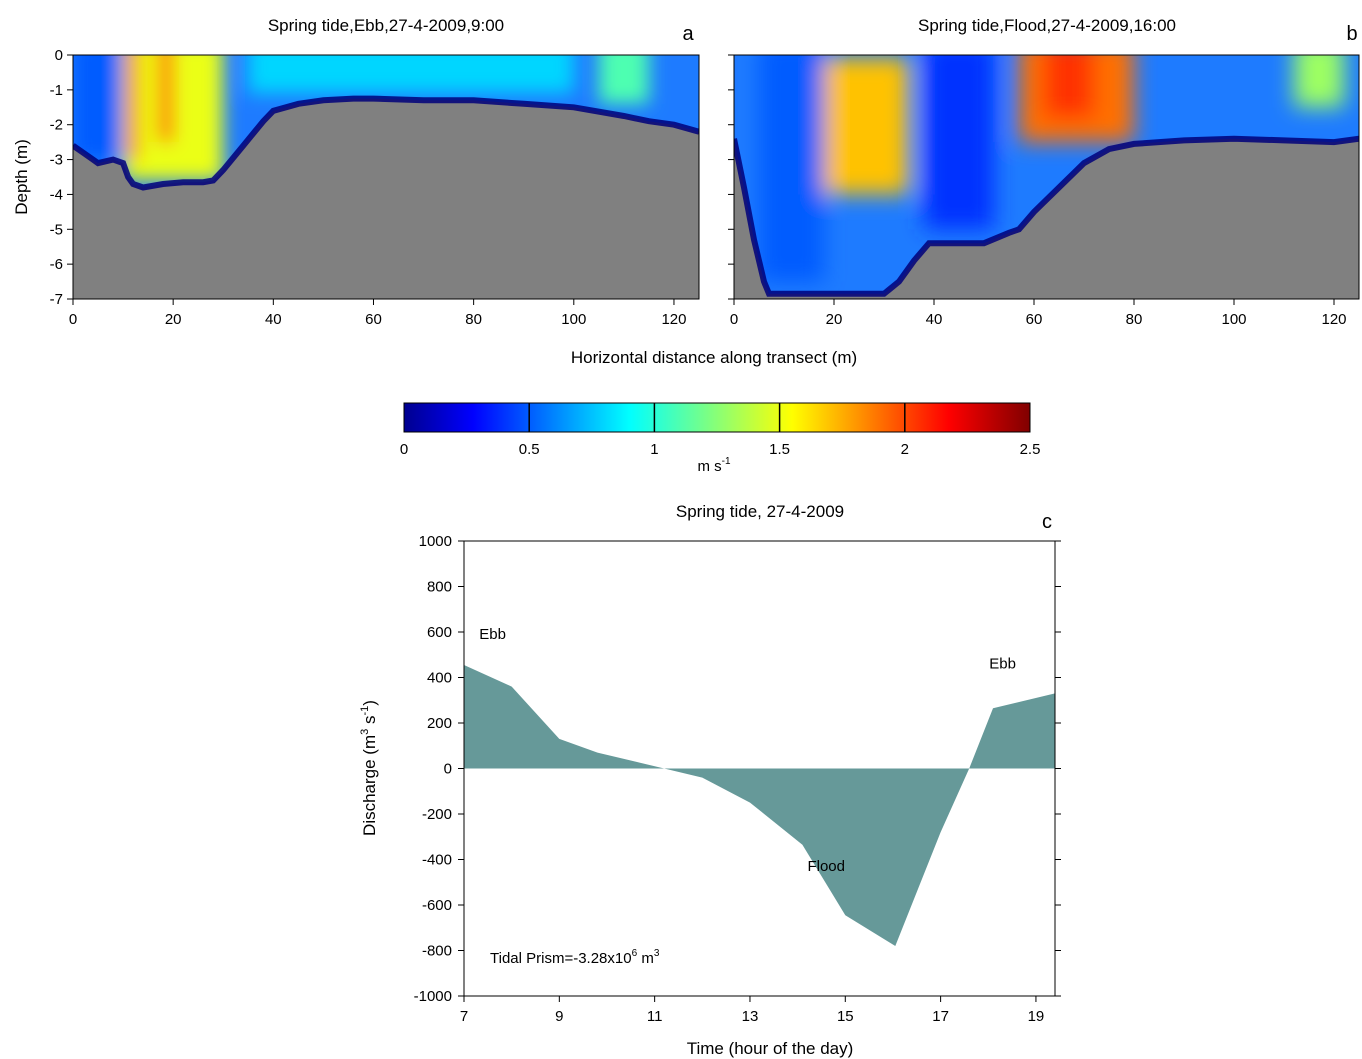 The height and width of the screenshot is (1059, 1362). What do you see at coordinates (21, 177) in the screenshot?
I see `panel-a-ylabel: Depth (m)` at bounding box center [21, 177].